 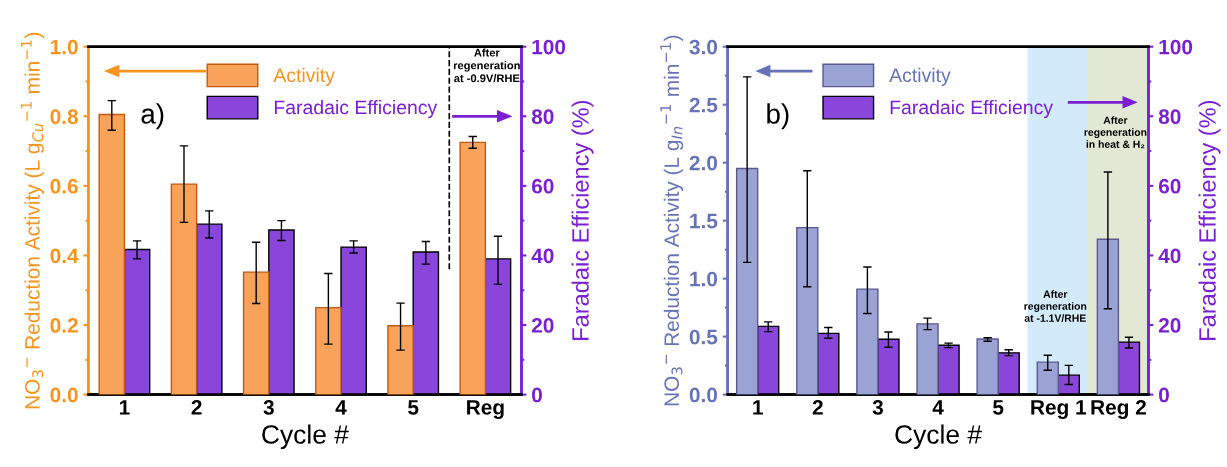 I want to click on annotation: a), so click(x=152, y=116).